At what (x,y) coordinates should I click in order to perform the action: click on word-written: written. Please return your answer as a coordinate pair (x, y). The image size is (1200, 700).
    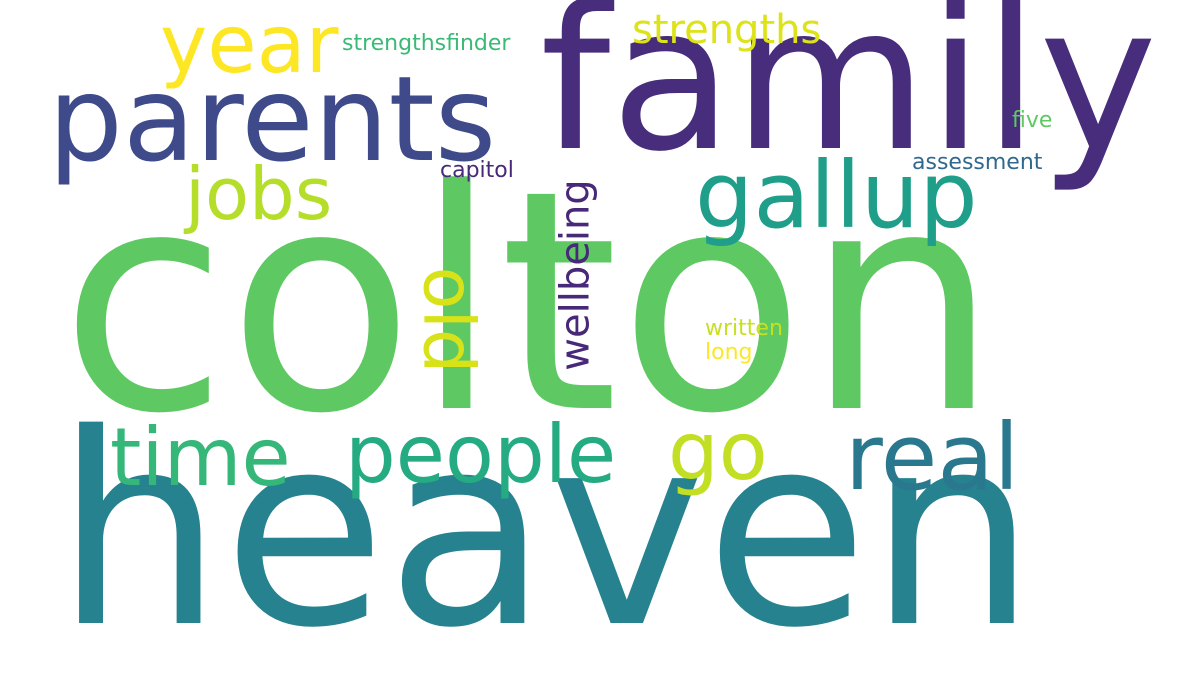
    Looking at the image, I should click on (744, 328).